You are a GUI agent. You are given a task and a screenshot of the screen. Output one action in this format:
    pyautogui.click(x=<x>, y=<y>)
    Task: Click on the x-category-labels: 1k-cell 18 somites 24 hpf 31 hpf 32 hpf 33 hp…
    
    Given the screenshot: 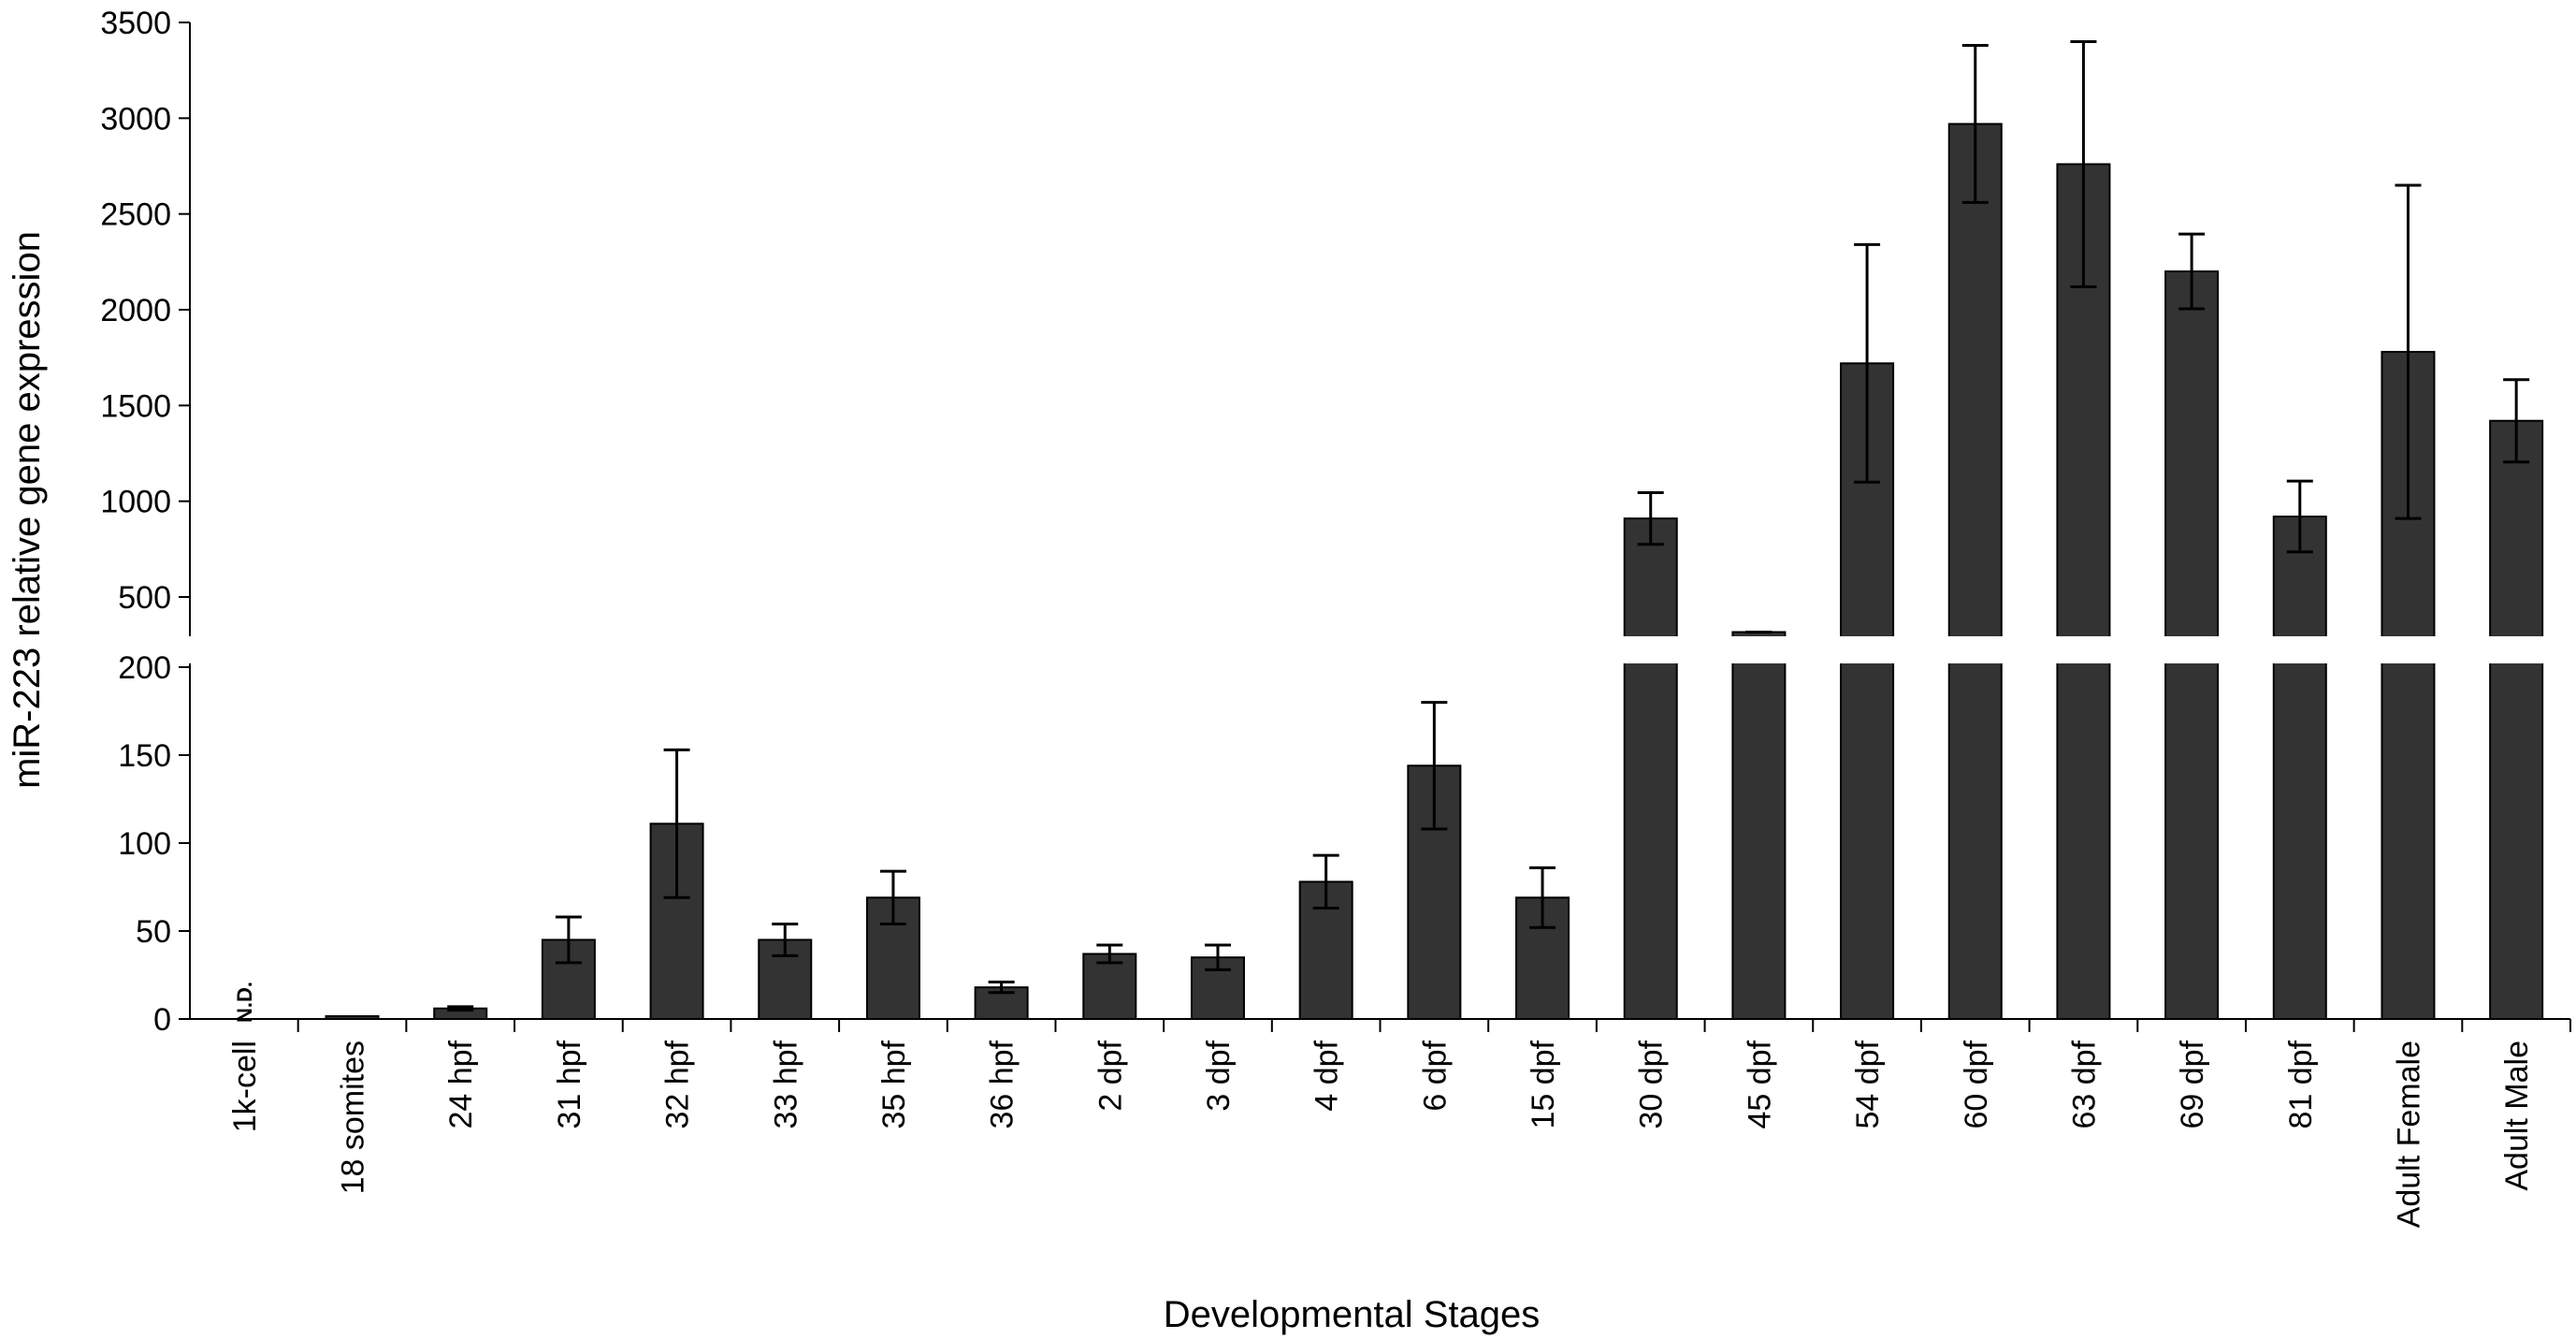 What is the action you would take?
    pyautogui.click(x=1381, y=1134)
    